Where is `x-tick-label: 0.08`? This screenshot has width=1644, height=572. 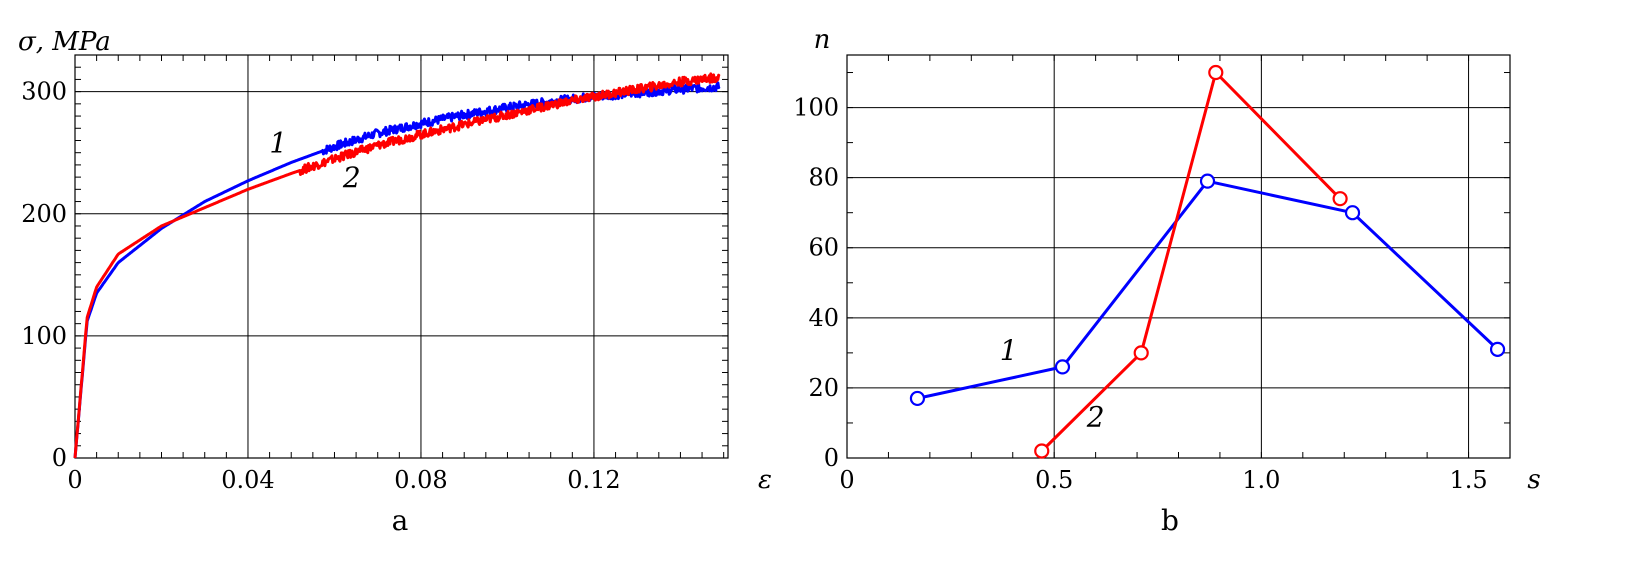
x-tick-label: 0.08 is located at coordinates (420, 480).